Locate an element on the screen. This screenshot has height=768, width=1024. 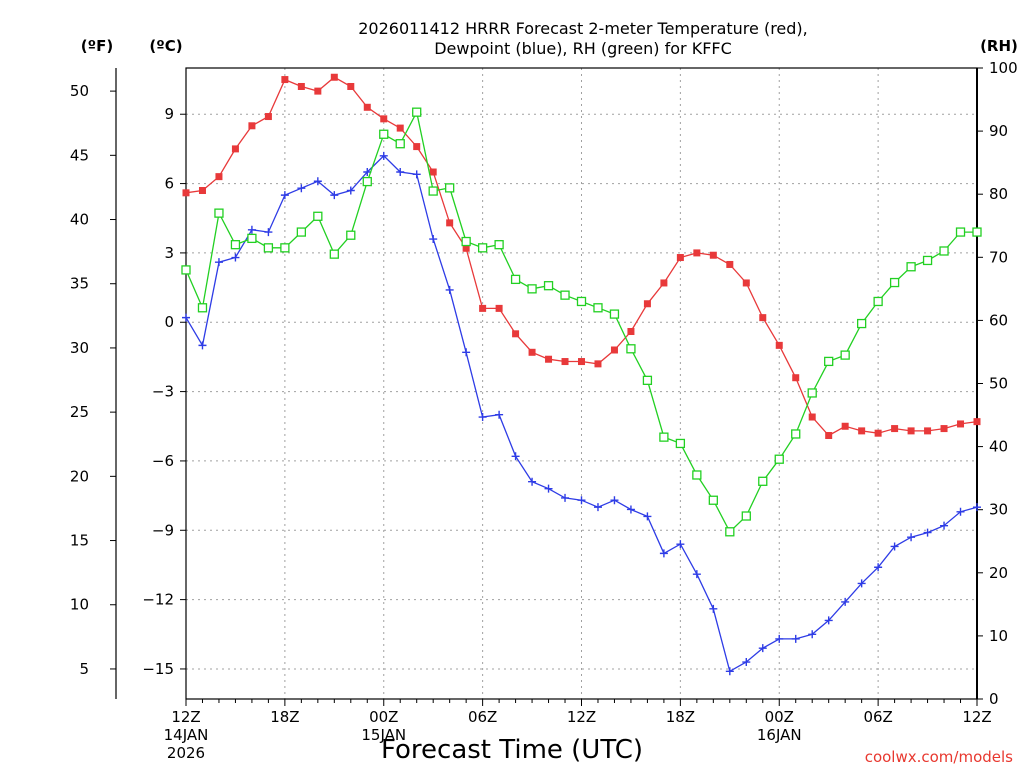
2-meter-temperature-point-47 is located at coordinates (961, 424).